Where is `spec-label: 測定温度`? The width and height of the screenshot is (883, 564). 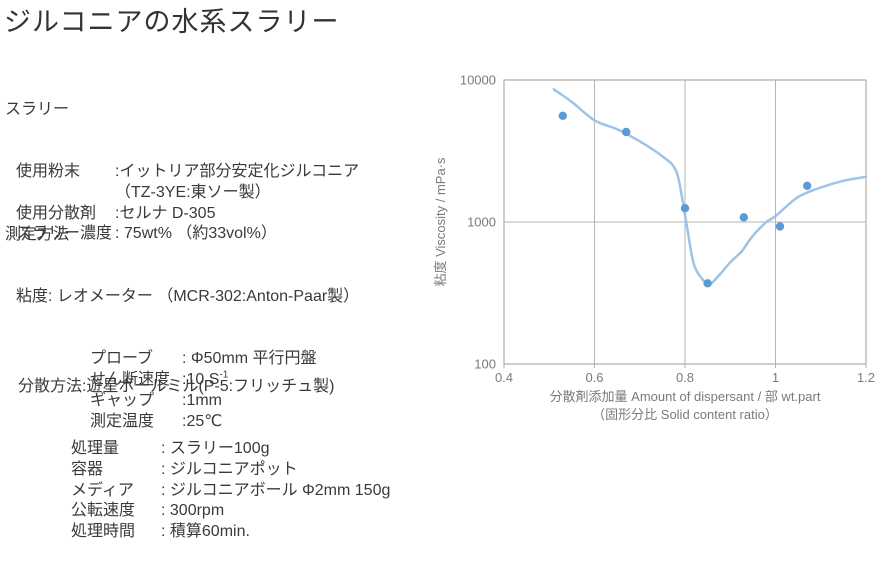 spec-label: 測定温度 is located at coordinates (122, 421).